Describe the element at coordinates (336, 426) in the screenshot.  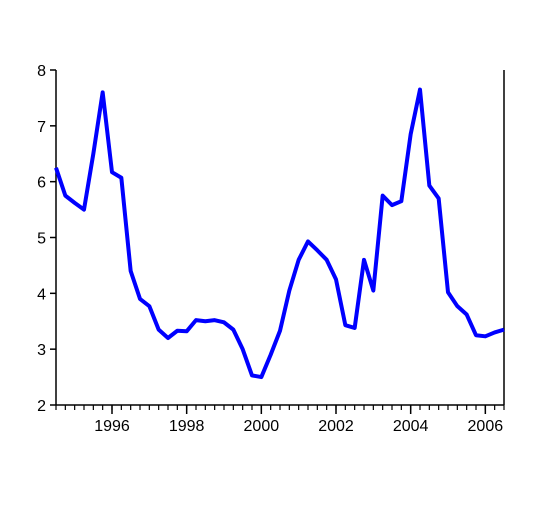
I see `x-tick-label: 2002` at that location.